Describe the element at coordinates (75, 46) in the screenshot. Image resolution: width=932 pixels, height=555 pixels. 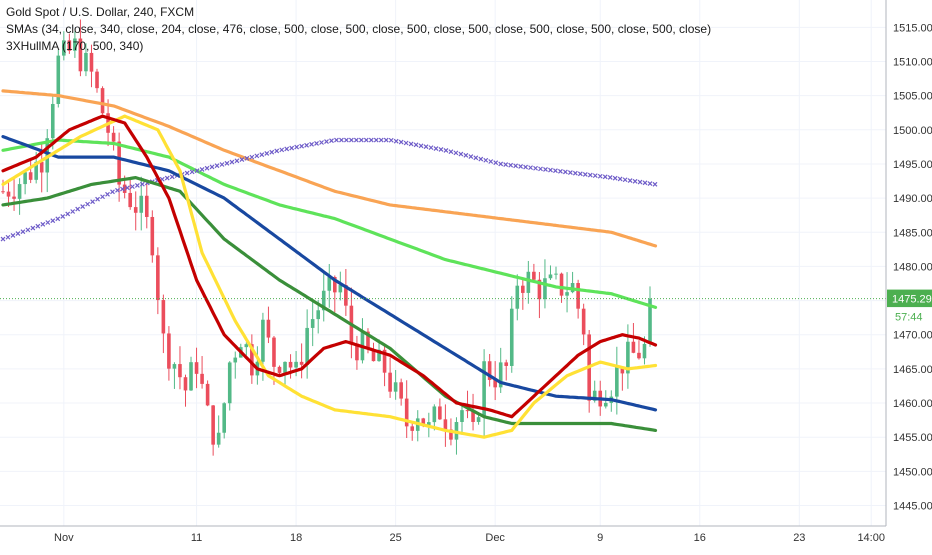
I see `hull-indicator-label: 3XHullMA (170, 500, 340)` at that location.